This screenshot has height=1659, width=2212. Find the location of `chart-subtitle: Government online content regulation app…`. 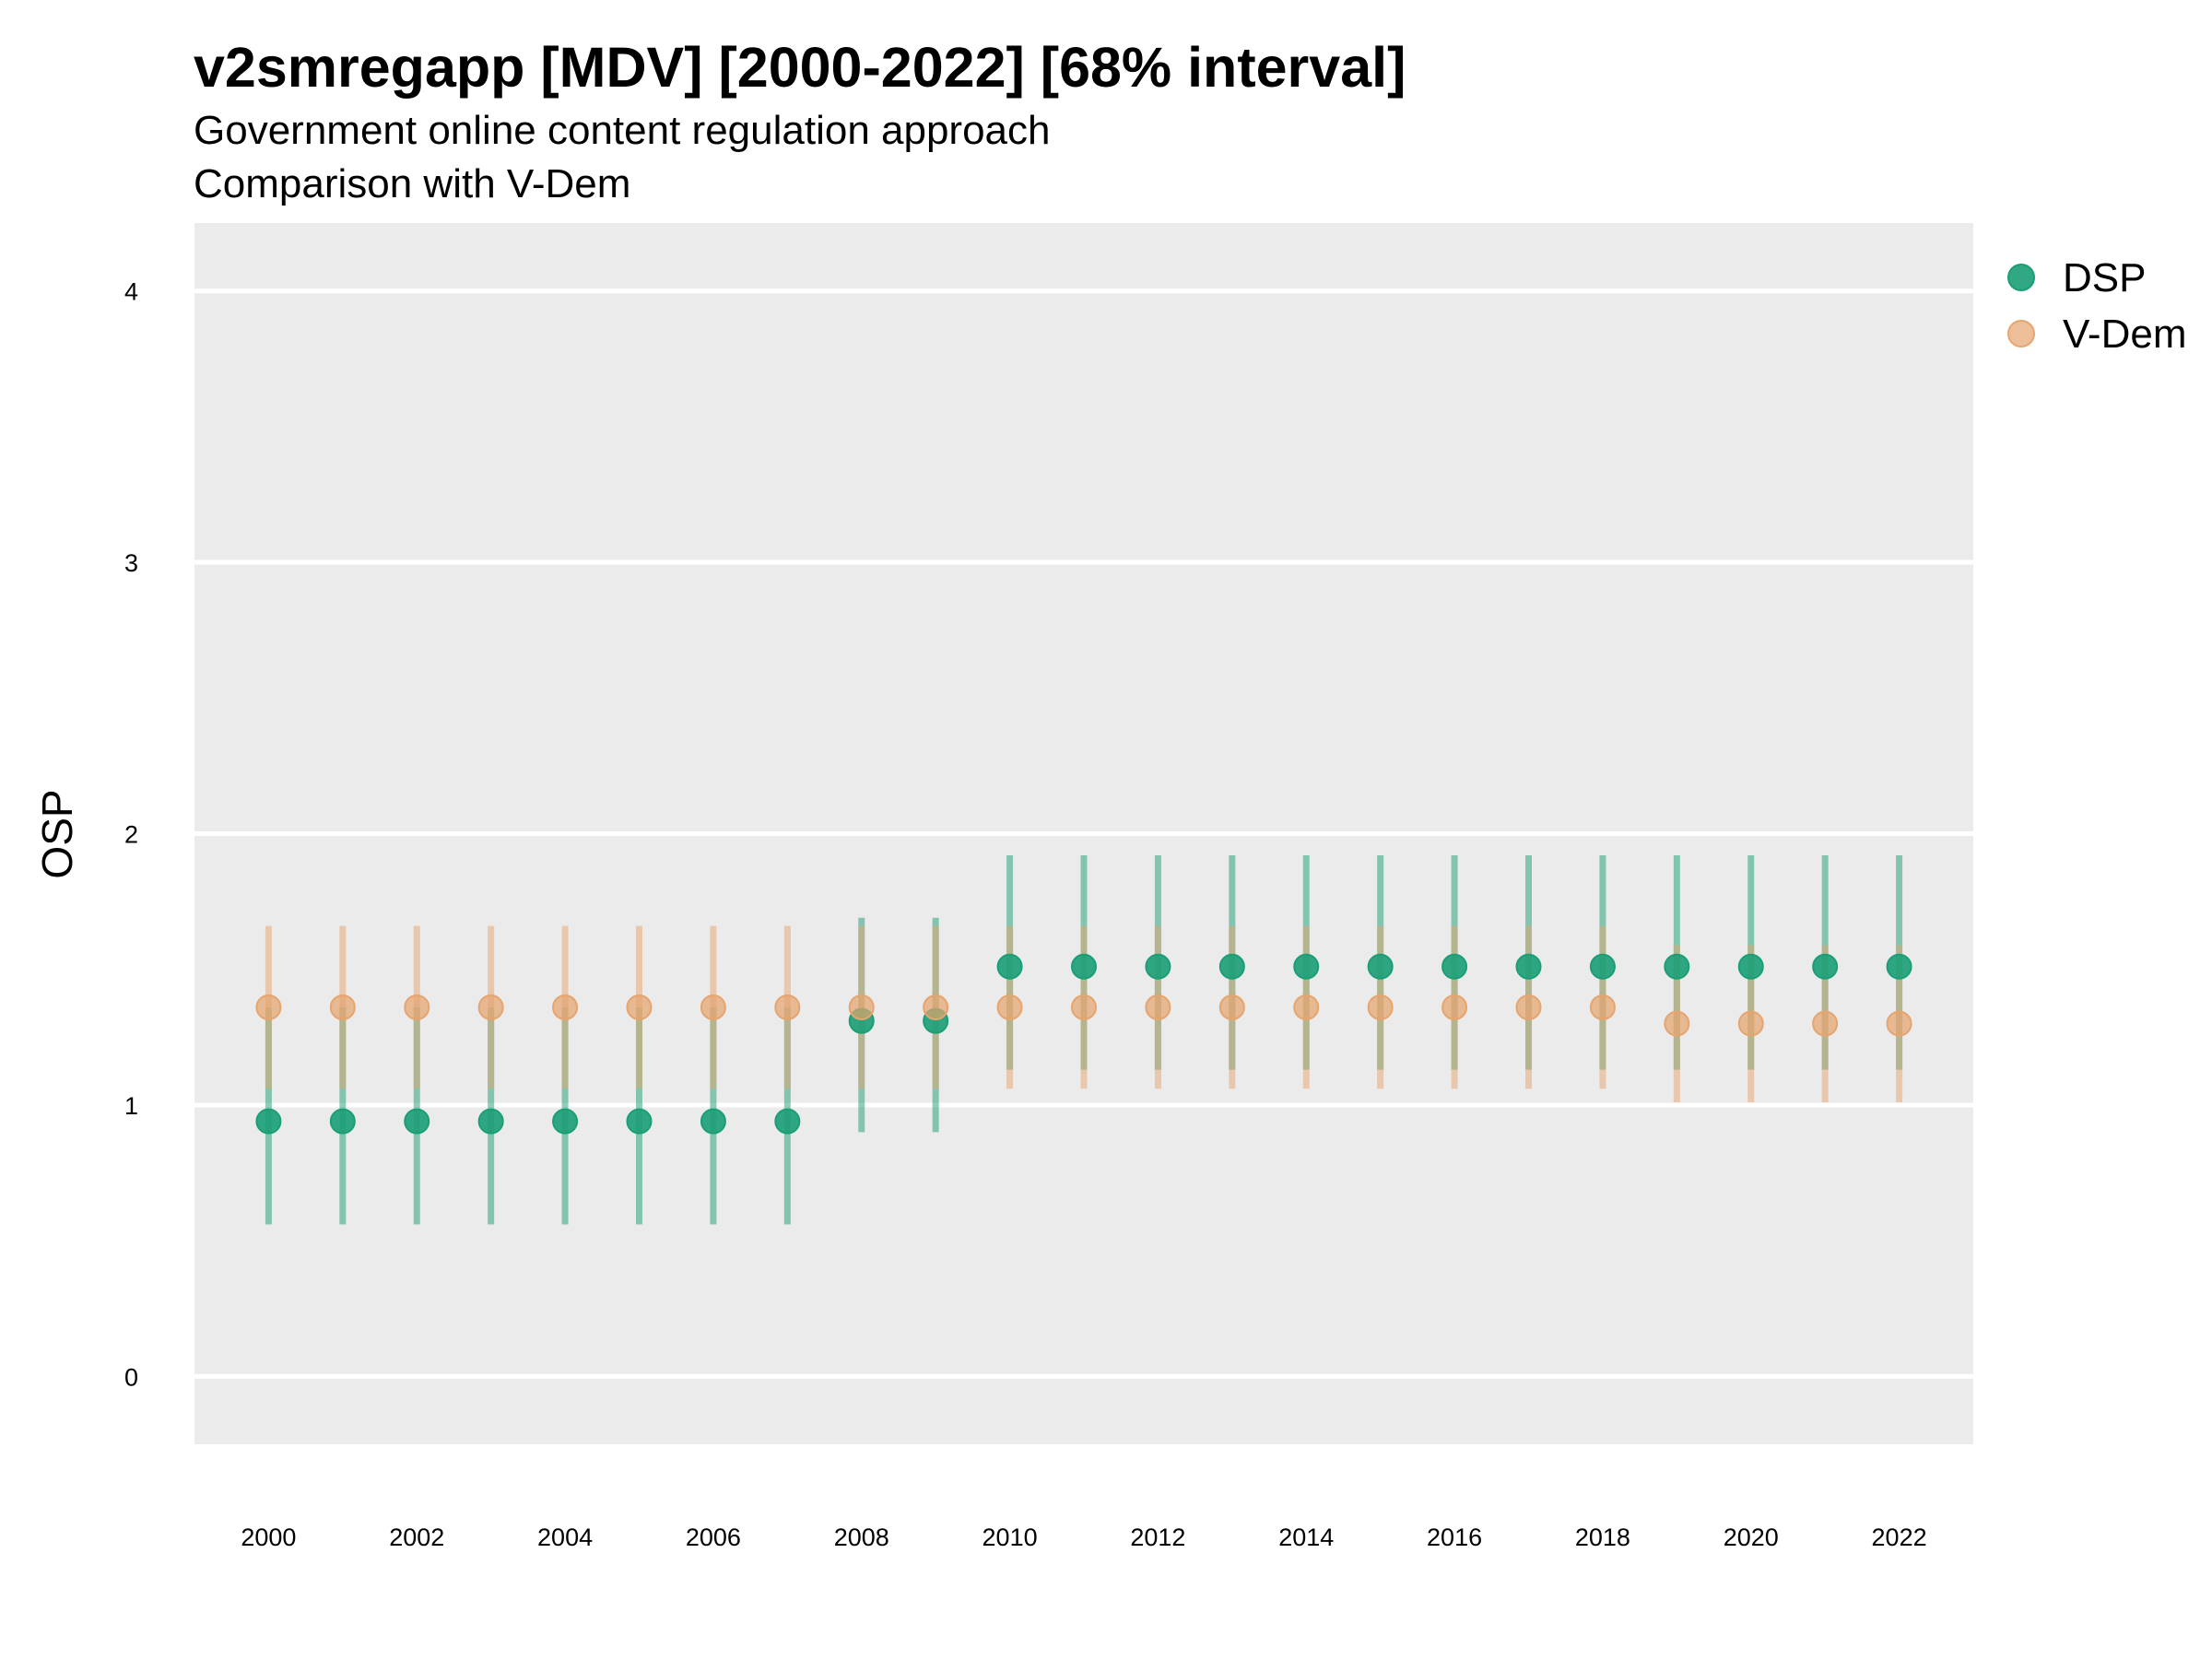

chart-subtitle: Government online content regulation app… is located at coordinates (622, 130).